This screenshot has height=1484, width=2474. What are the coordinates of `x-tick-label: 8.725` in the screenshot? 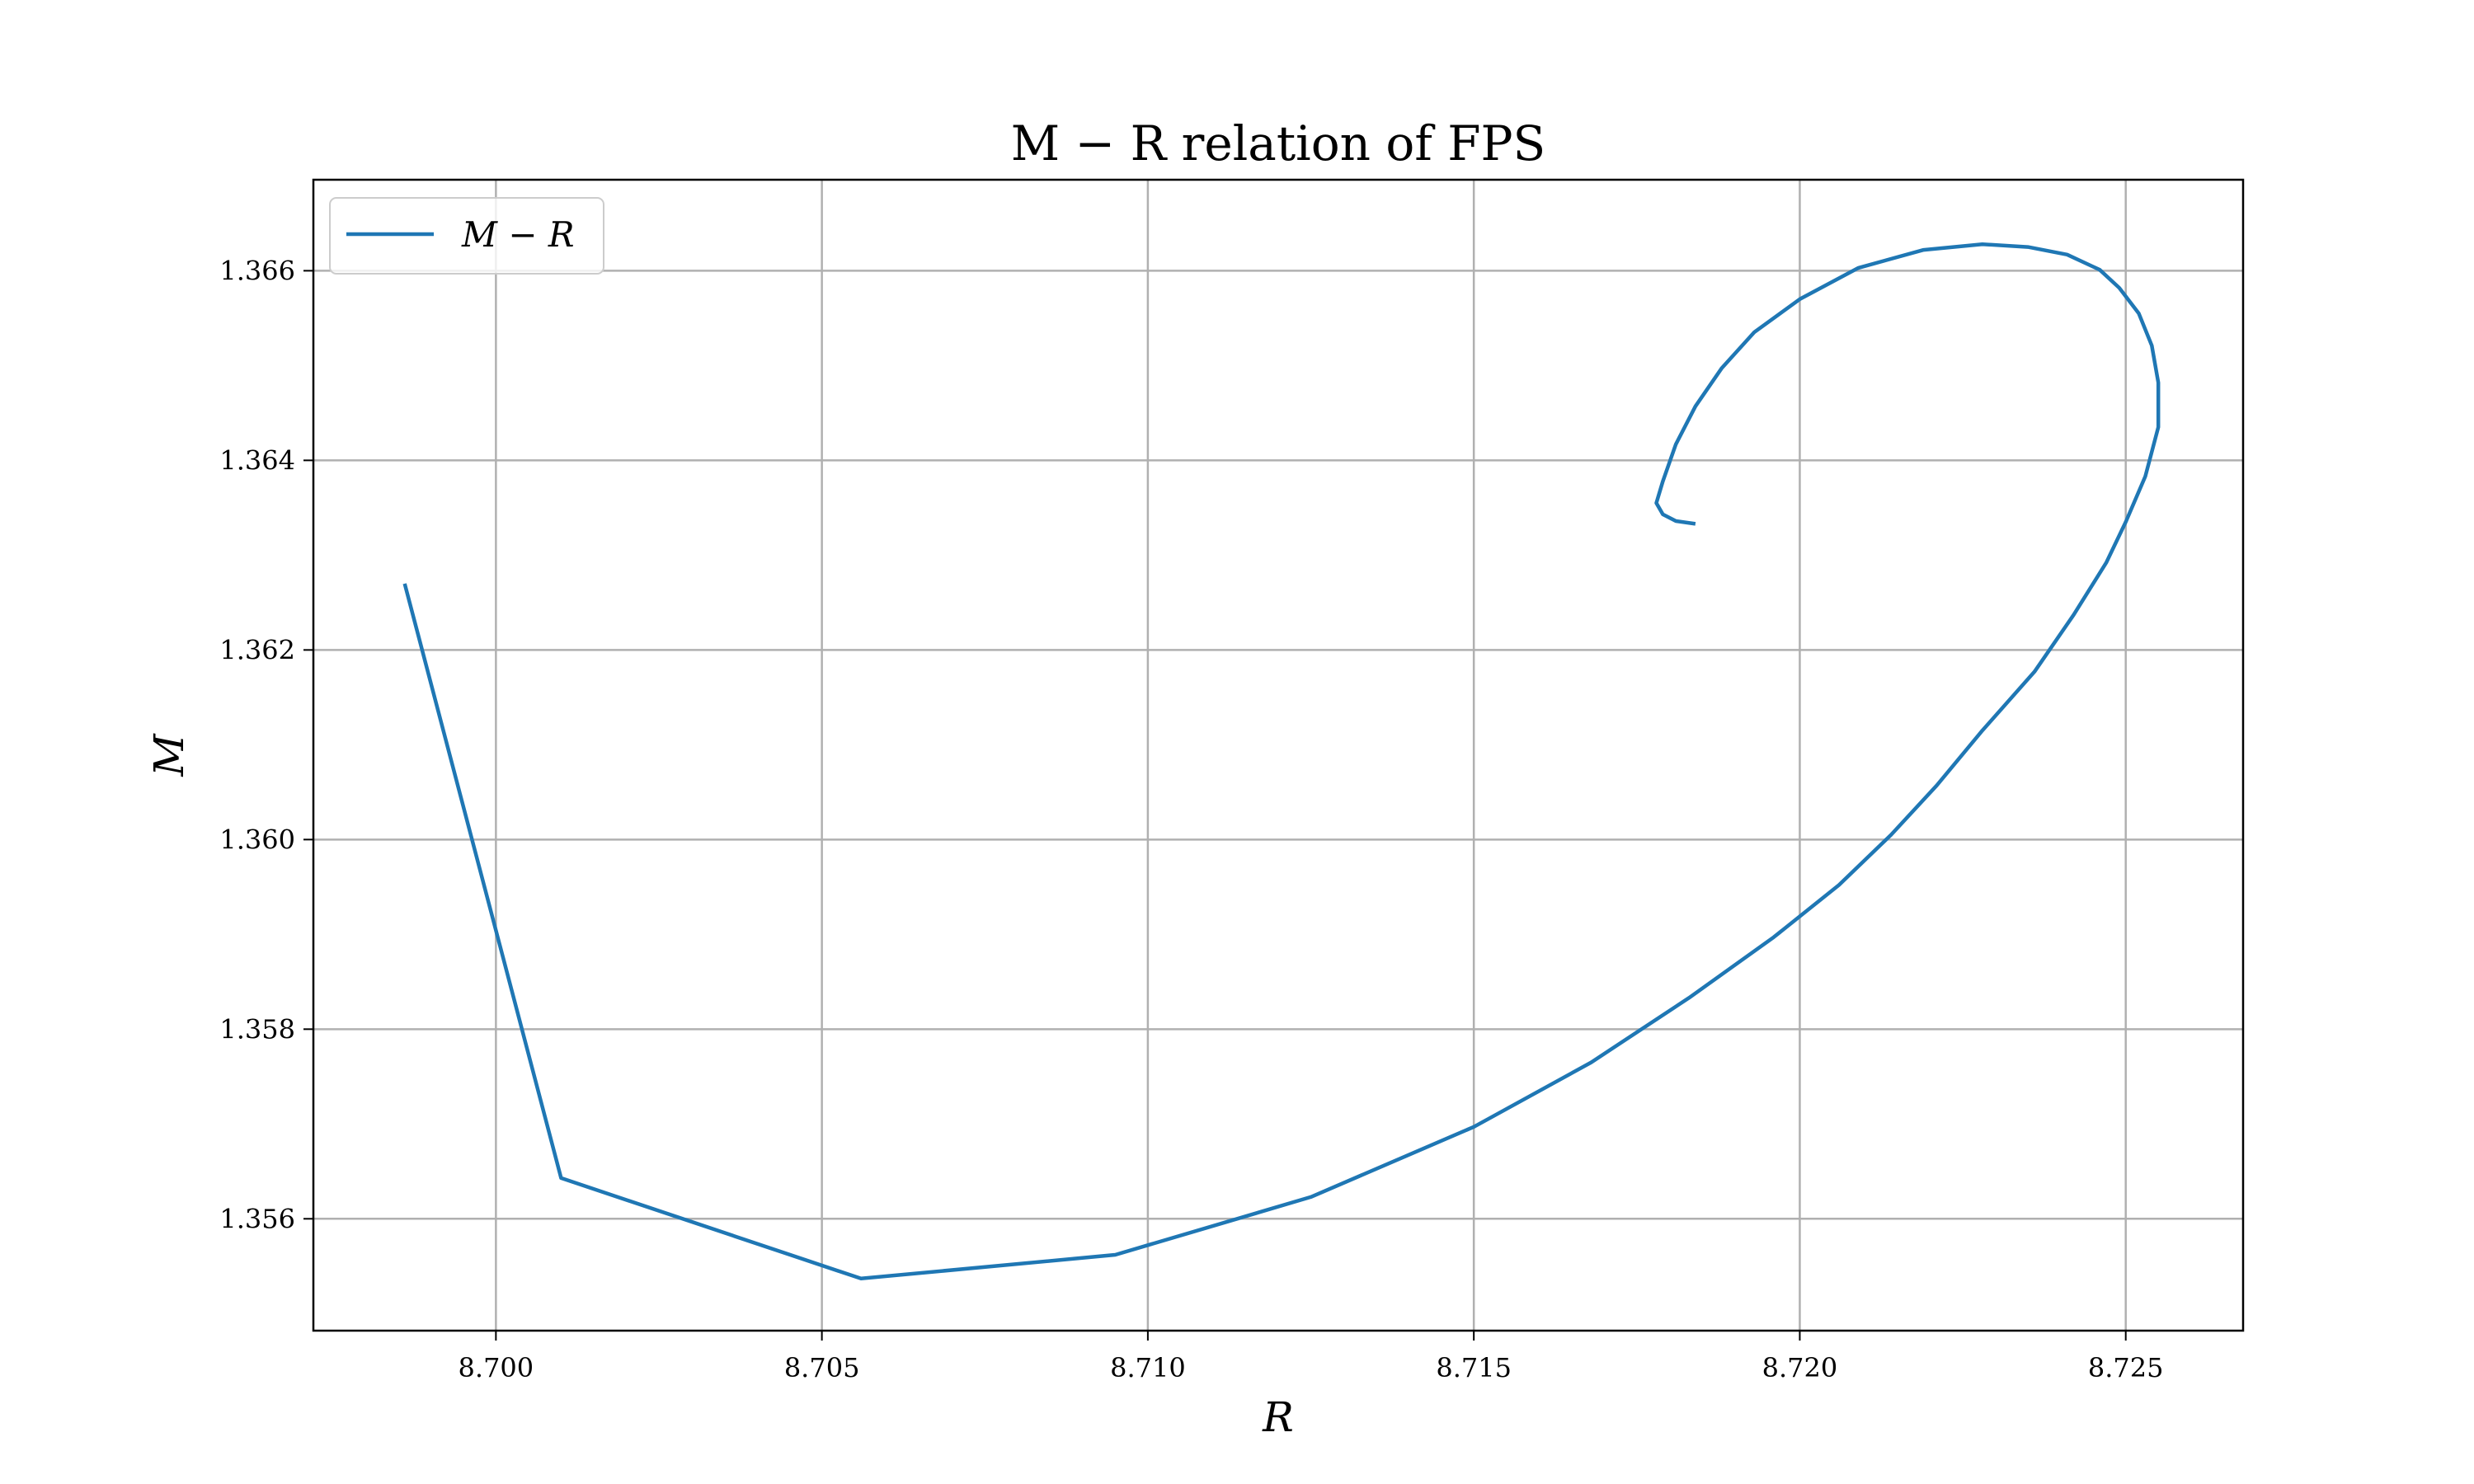 It's located at (2126, 1367).